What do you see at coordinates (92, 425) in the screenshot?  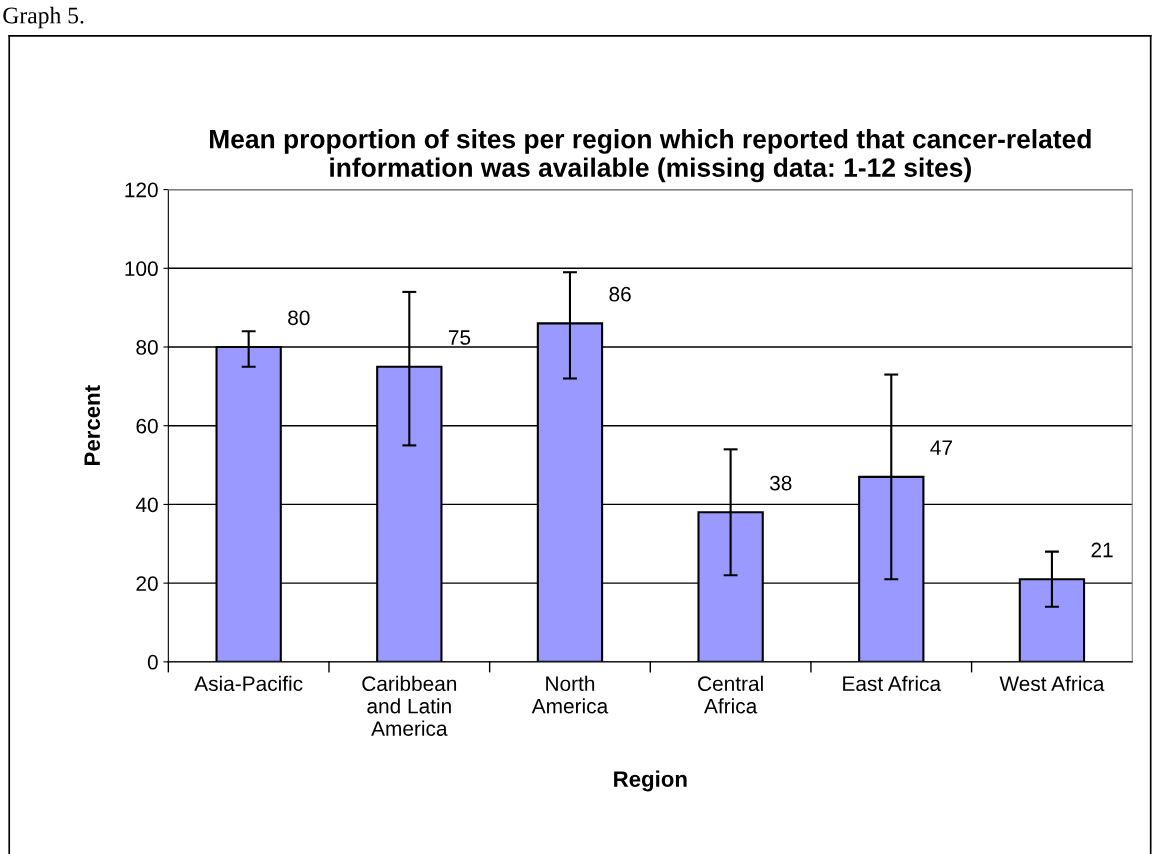 I see `y-axis-title: Percent` at bounding box center [92, 425].